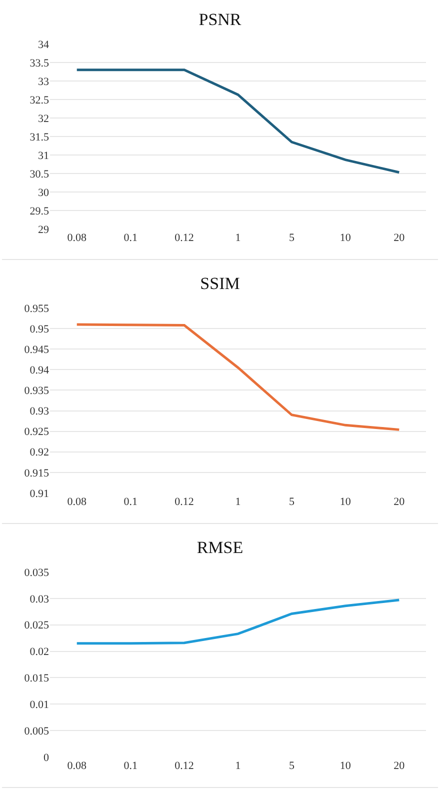 The width and height of the screenshot is (440, 791). What do you see at coordinates (37, 731) in the screenshot?
I see `y-tick-label: 0.005` at bounding box center [37, 731].